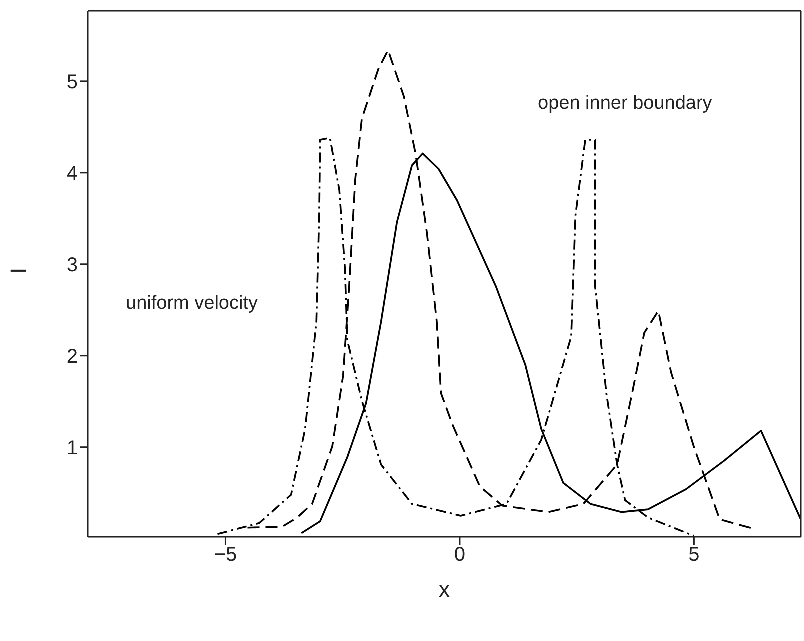 Image resolution: width=804 pixels, height=641 pixels. I want to click on x-tick-label: −5, so click(226, 555).